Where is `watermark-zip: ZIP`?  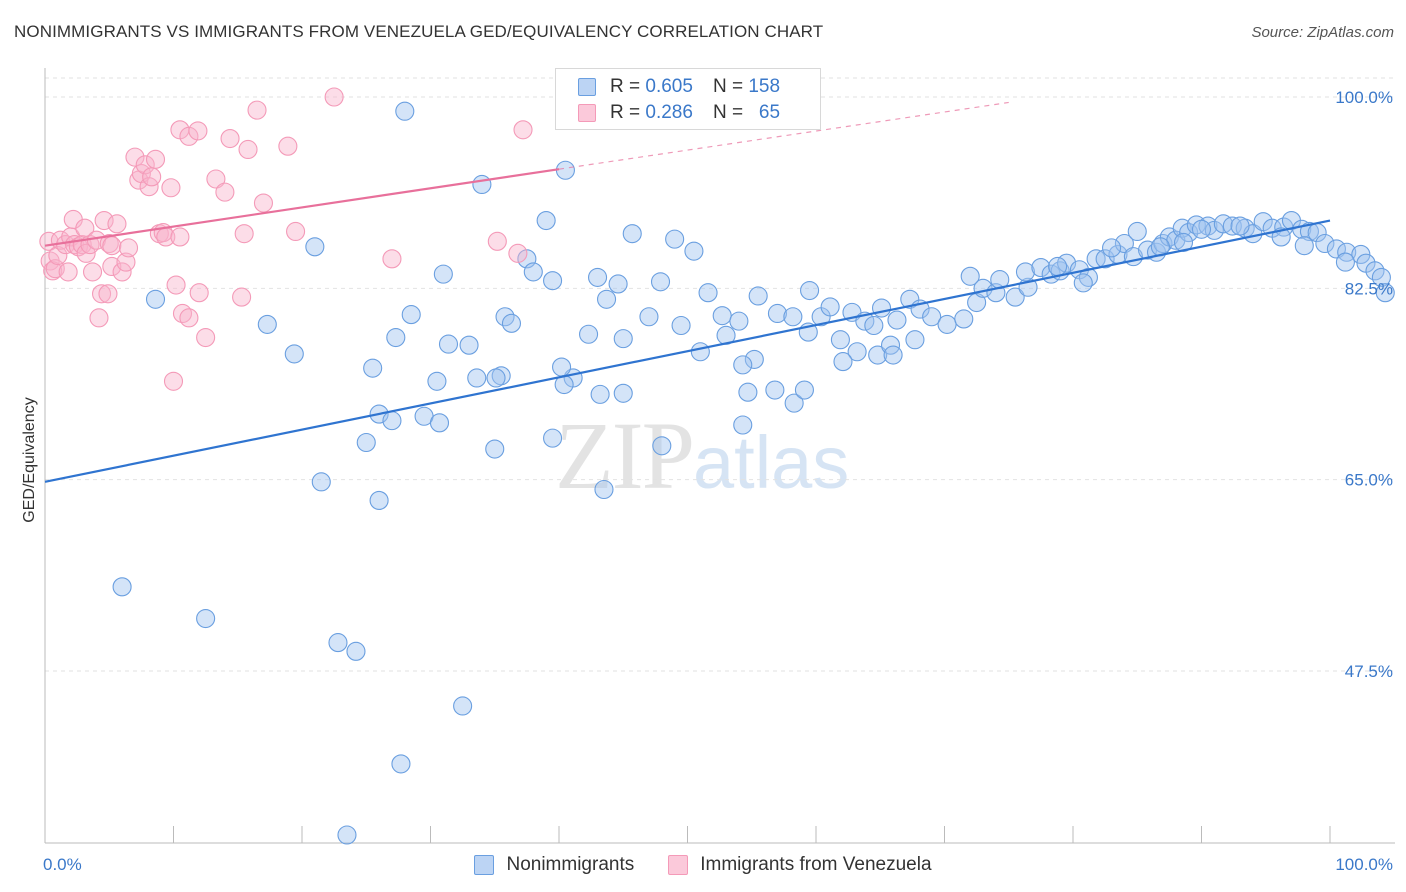
watermark-zip: ZIP is located at coordinates (625, 455).